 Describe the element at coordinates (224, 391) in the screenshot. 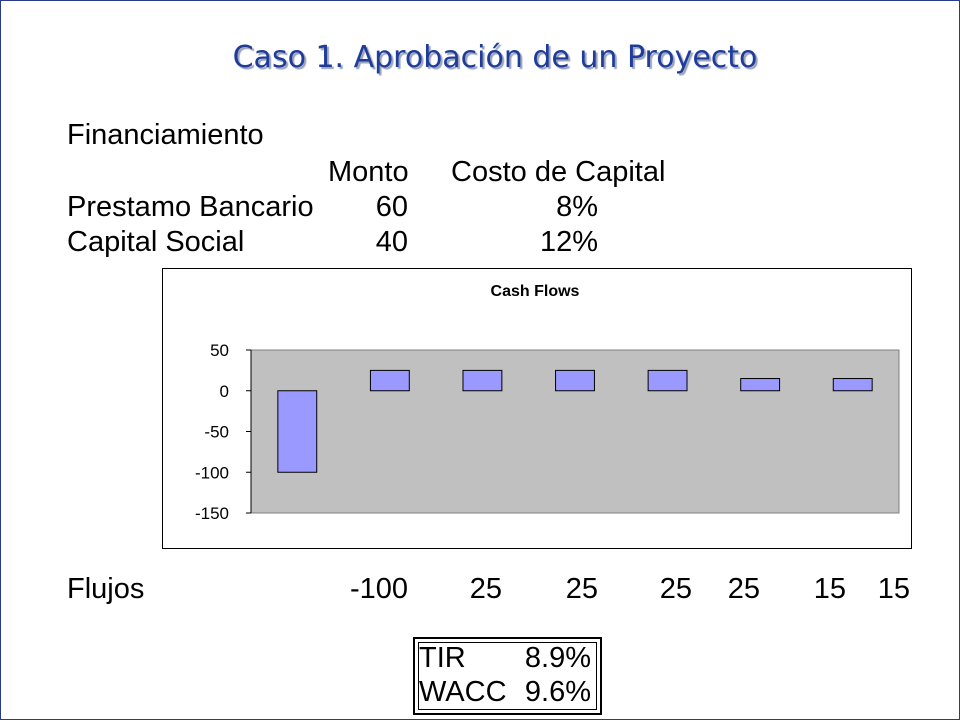

I see `y-tick-label: 0` at that location.